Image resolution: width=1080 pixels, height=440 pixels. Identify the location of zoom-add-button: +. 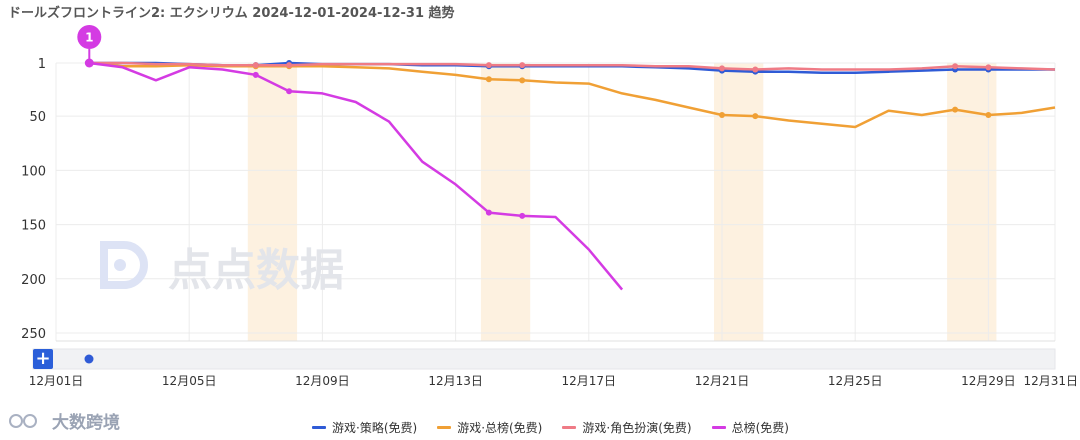
(43, 359).